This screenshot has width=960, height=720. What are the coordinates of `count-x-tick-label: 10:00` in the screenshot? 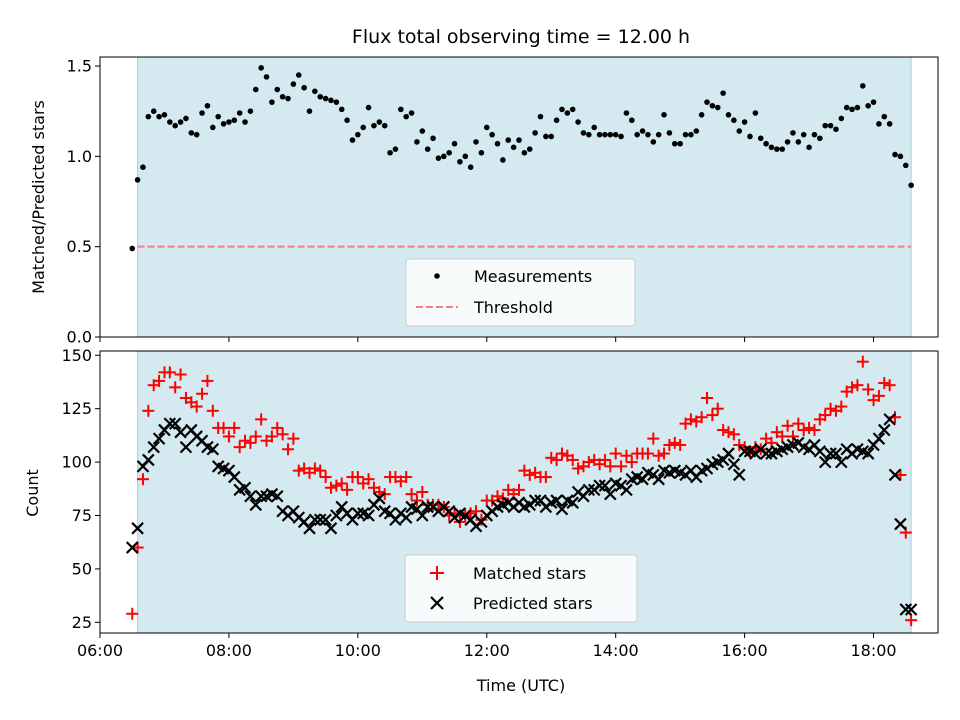 It's located at (358, 650).